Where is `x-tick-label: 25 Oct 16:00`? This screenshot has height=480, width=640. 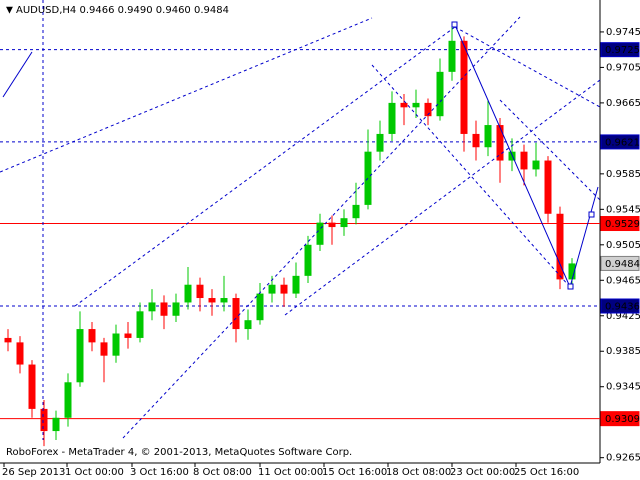 x-tick-label: 25 Oct 16:00 is located at coordinates (546, 472).